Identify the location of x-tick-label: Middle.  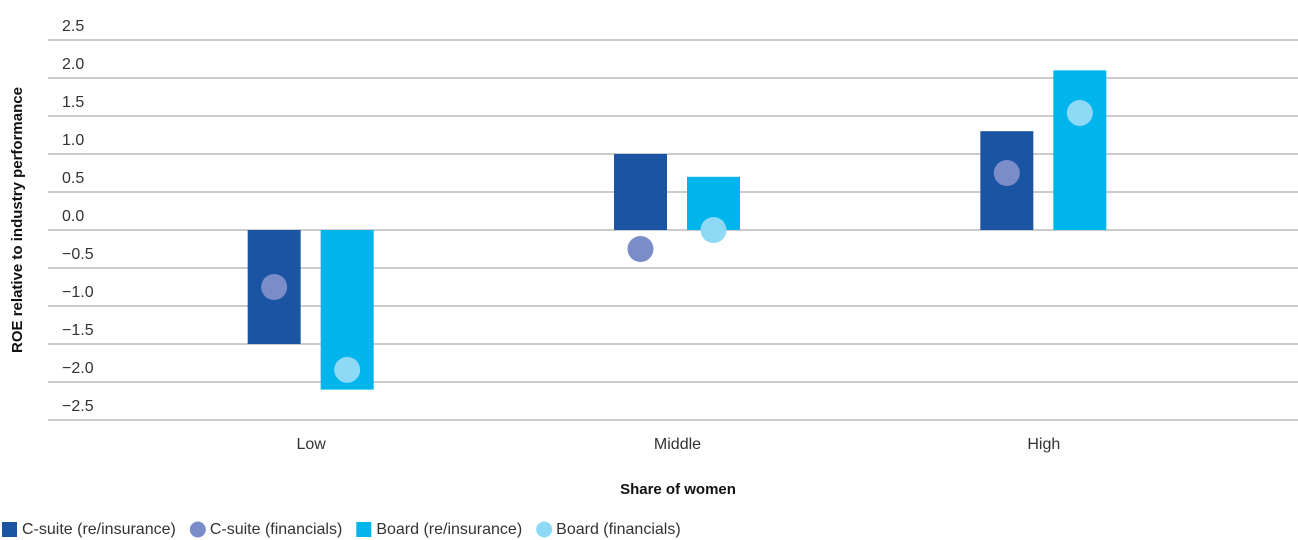
(677, 444).